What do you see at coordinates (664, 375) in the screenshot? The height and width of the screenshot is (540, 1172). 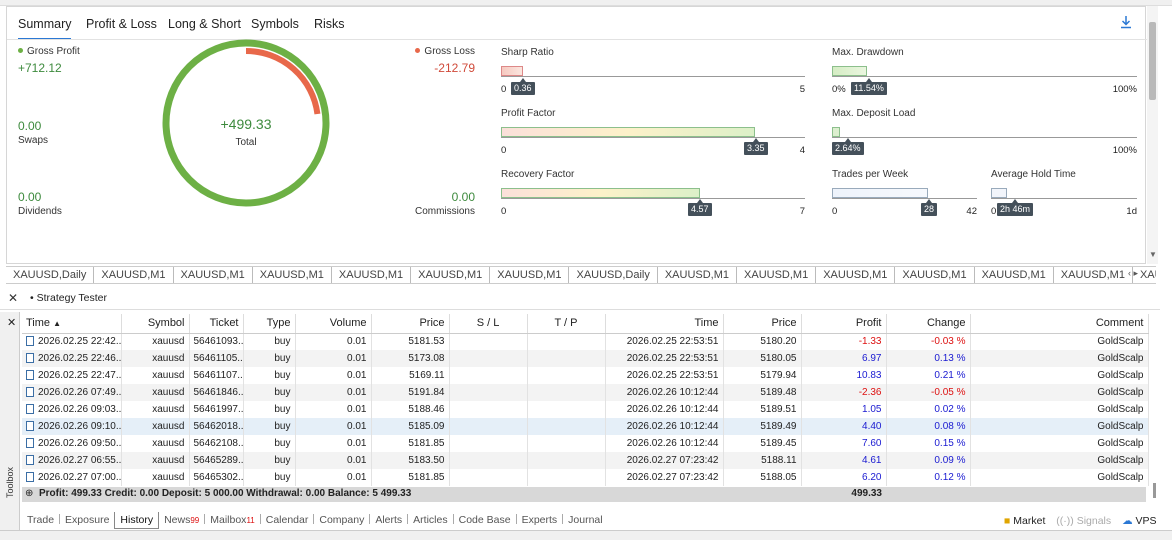 I see `table-cell: 2026.02.25 22:53:51` at bounding box center [664, 375].